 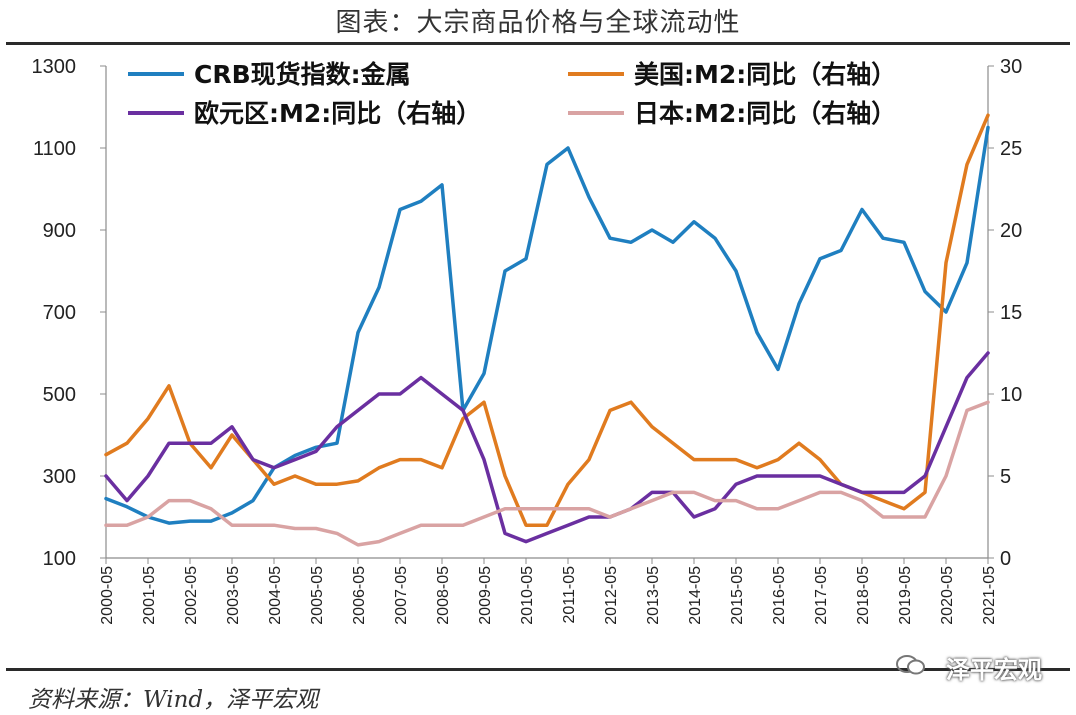 I want to click on x-tick-label: 2013-05, so click(x=653, y=595).